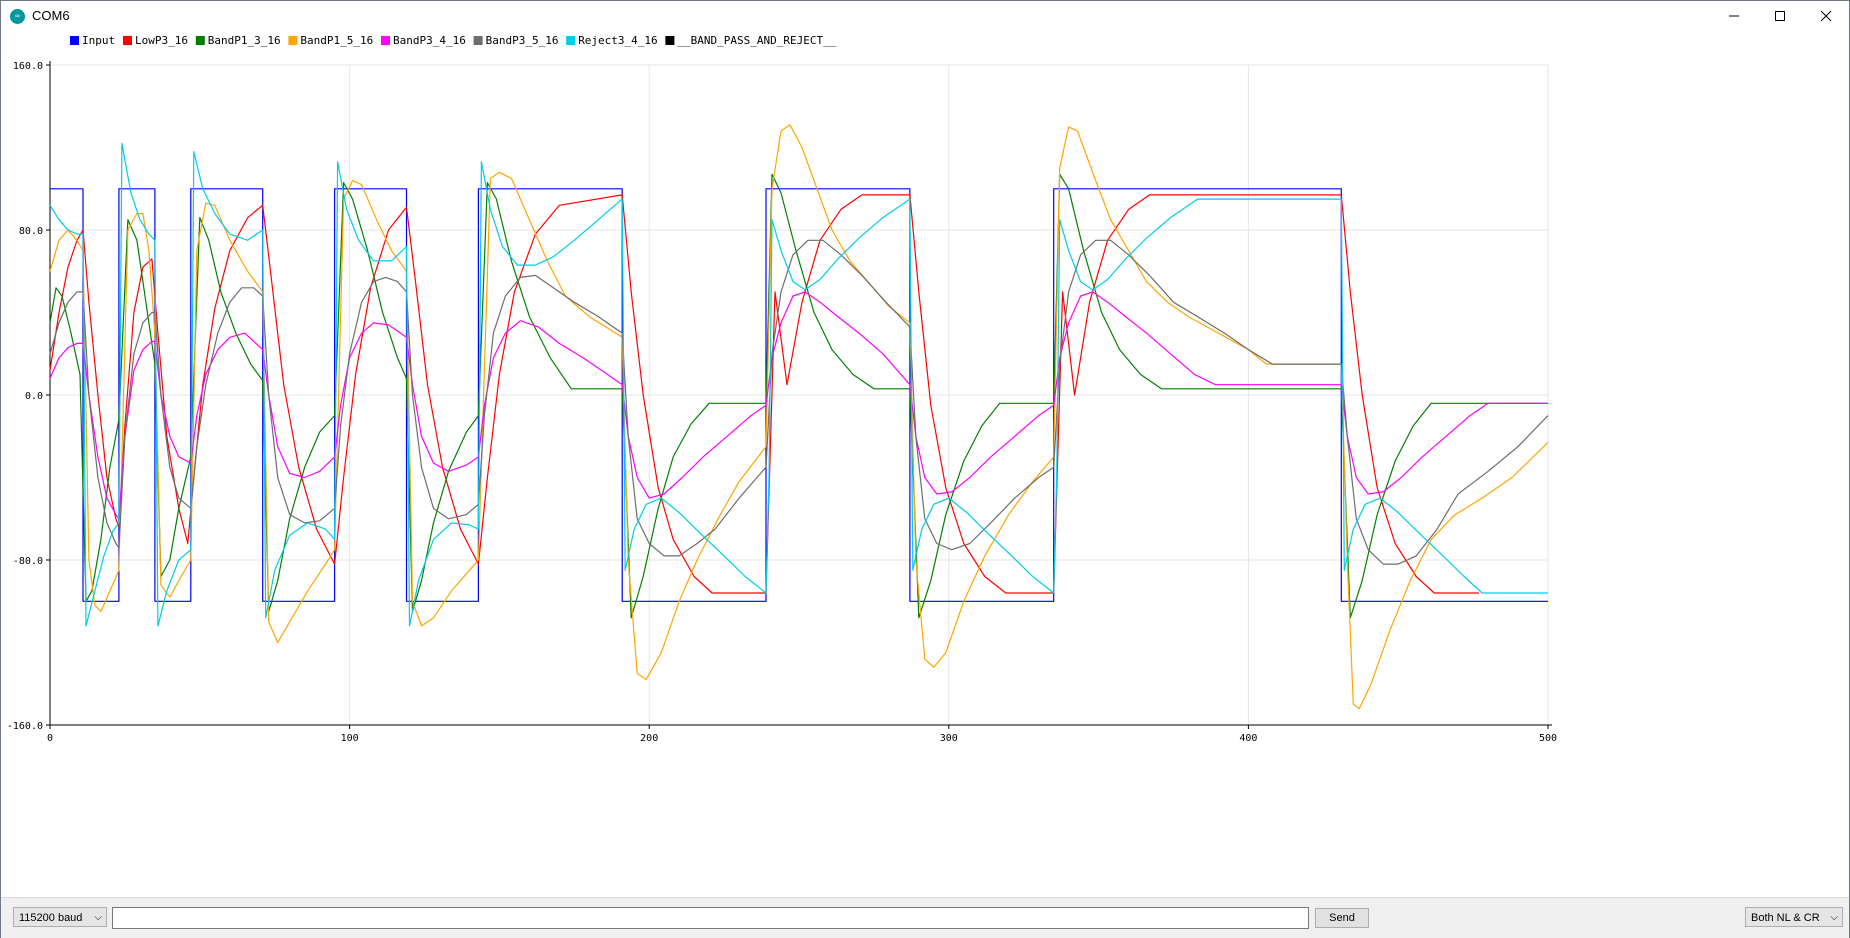 The image size is (1850, 938). What do you see at coordinates (50, 738) in the screenshot?
I see `x-tick-label: 0` at bounding box center [50, 738].